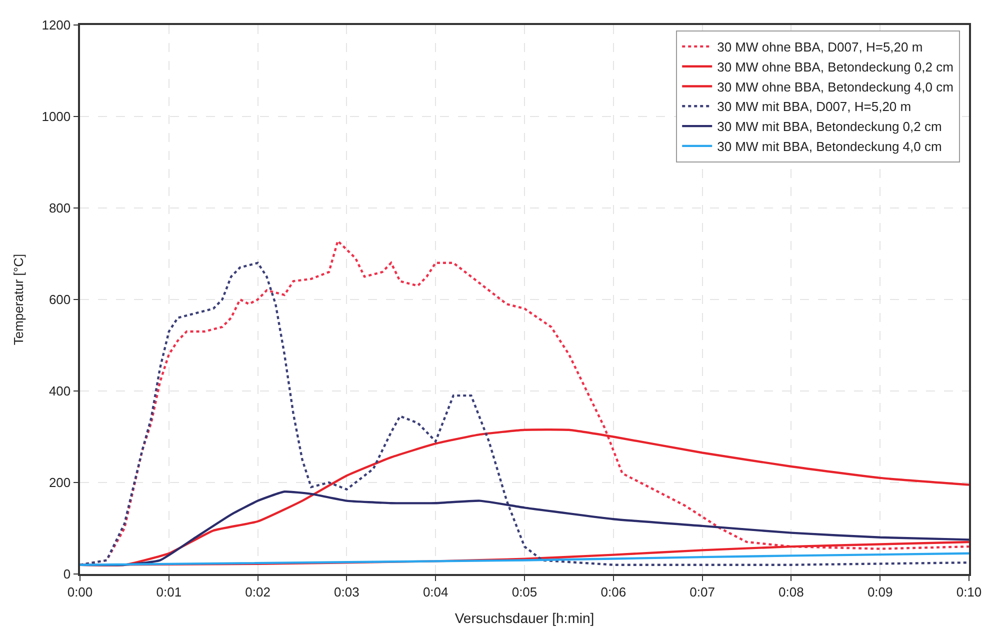 The width and height of the screenshot is (994, 636). I want to click on legend-label: 30 MW mit BBA, D007, H=5,20 m, so click(814, 106).